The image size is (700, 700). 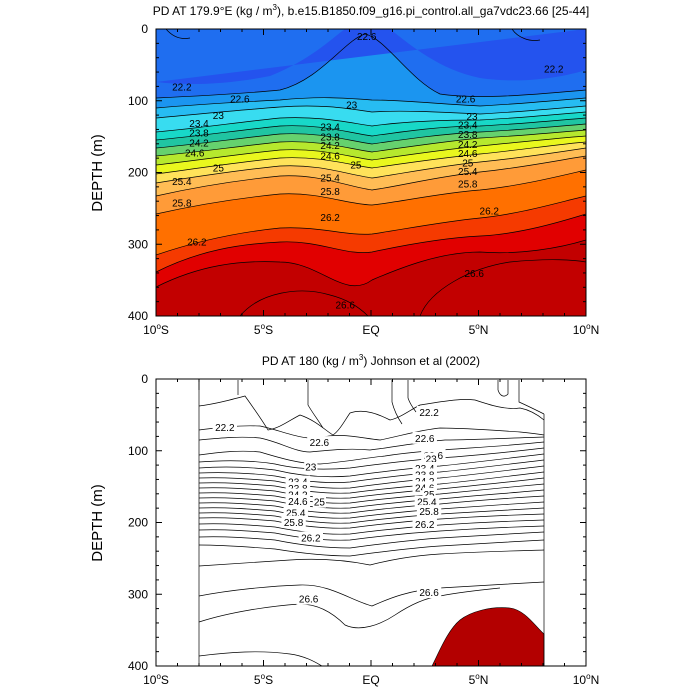 I want to click on bottom-contour-label: 24.6, so click(x=298, y=501).